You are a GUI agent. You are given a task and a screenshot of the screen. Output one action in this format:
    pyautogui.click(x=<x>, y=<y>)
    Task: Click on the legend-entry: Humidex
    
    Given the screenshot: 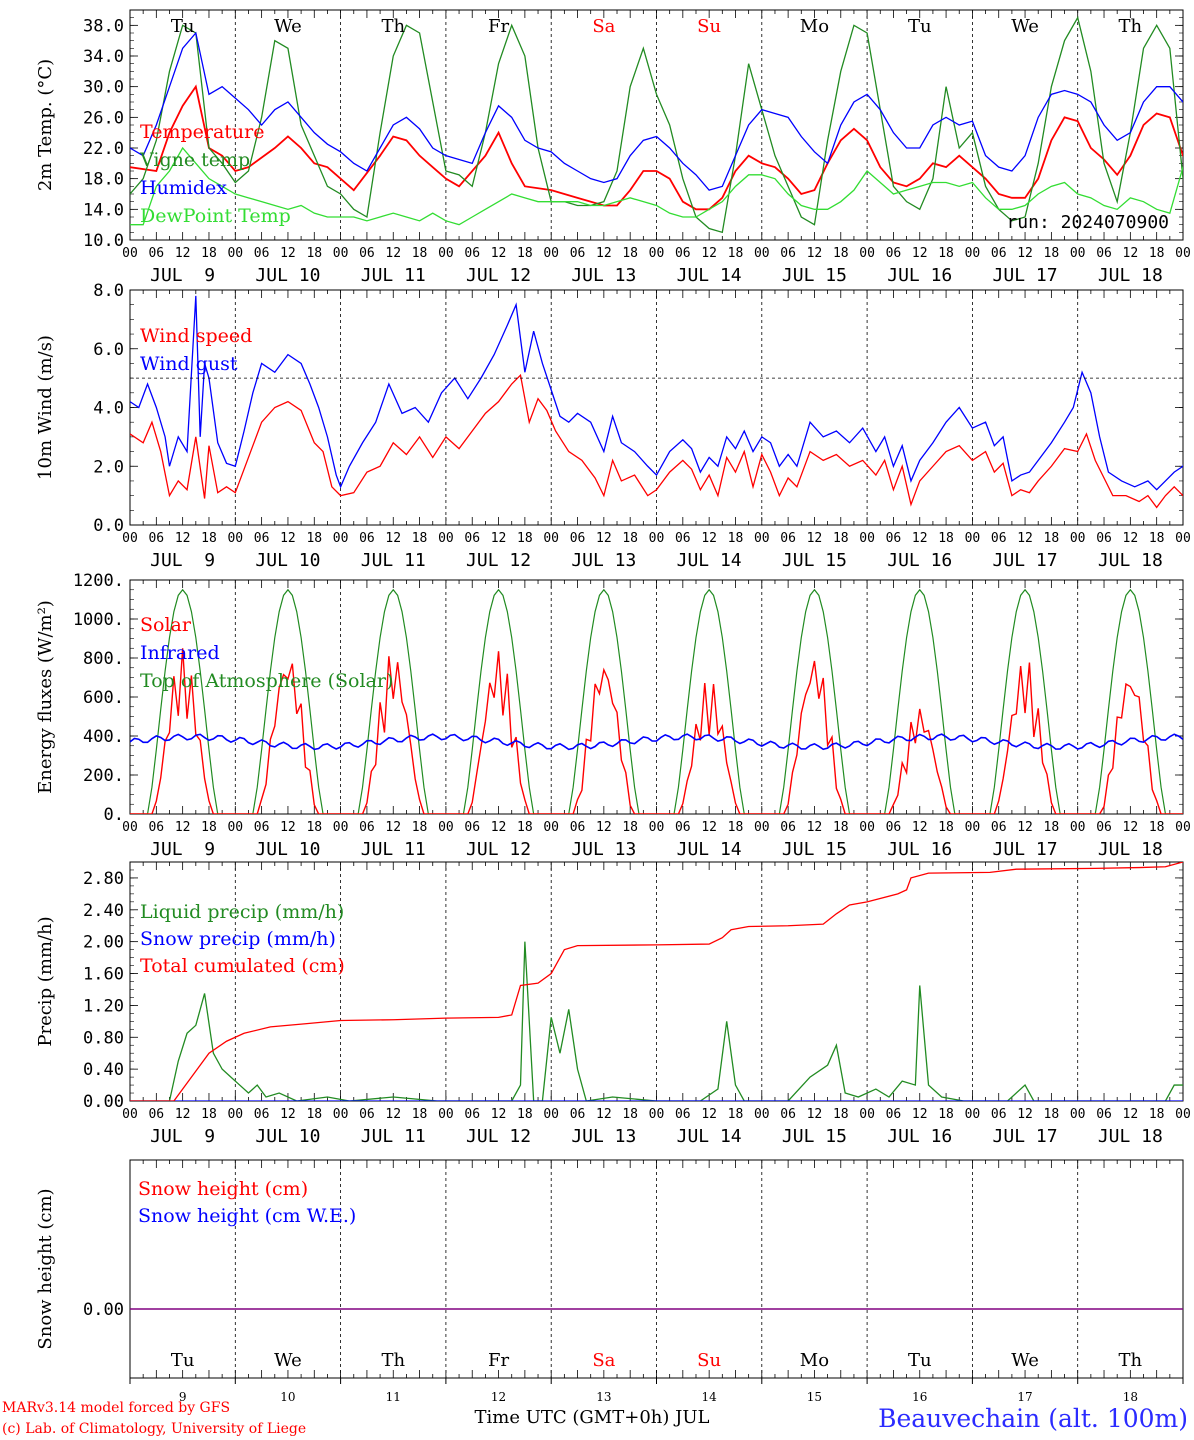 What is the action you would take?
    pyautogui.click(x=183, y=188)
    